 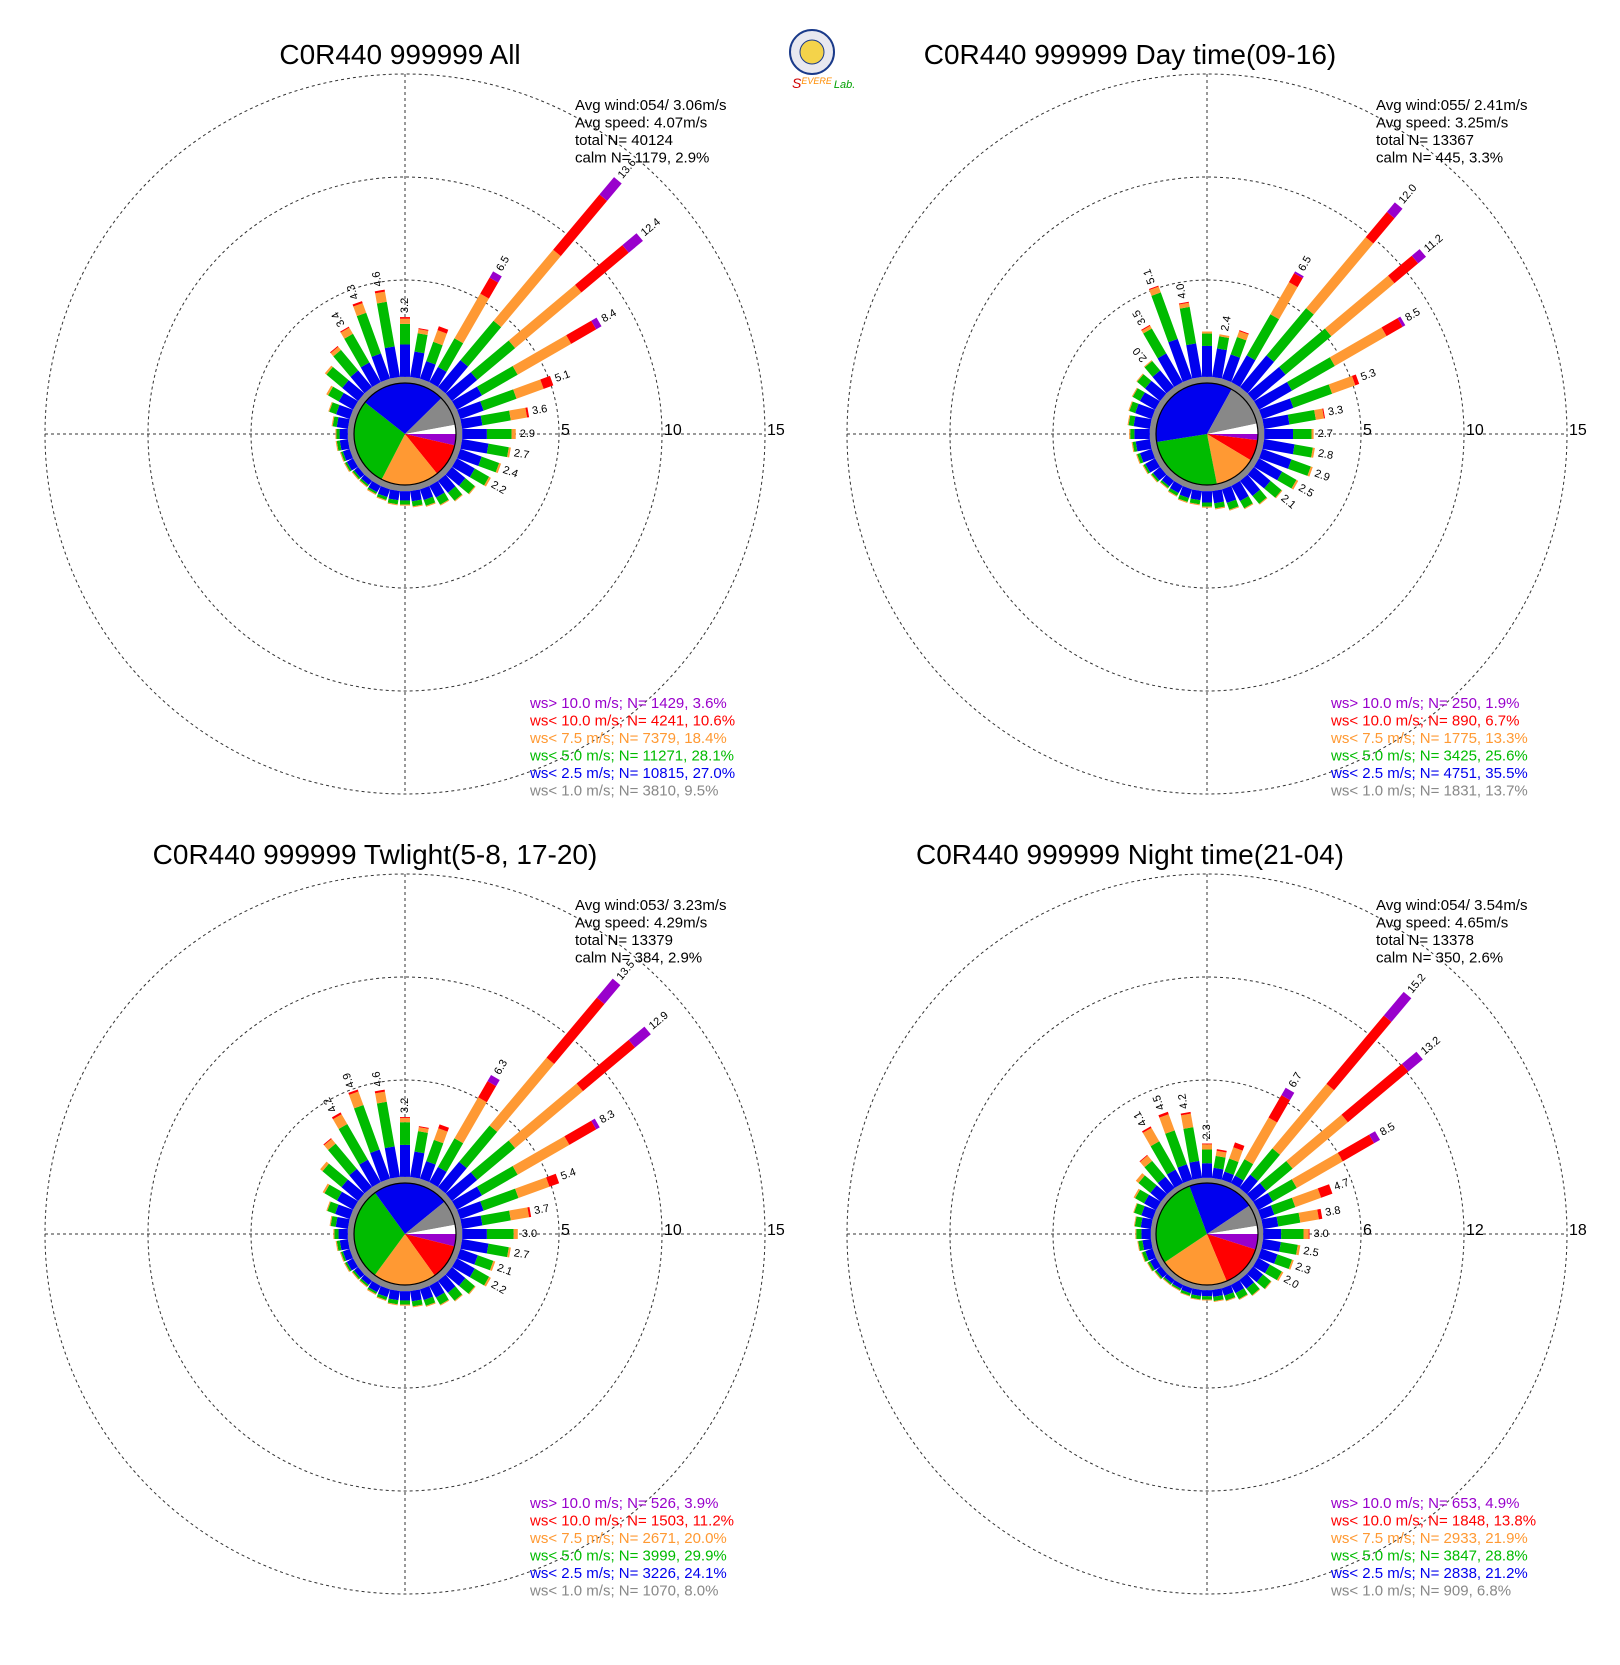 I want to click on pie-outline, so click(x=405, y=1234).